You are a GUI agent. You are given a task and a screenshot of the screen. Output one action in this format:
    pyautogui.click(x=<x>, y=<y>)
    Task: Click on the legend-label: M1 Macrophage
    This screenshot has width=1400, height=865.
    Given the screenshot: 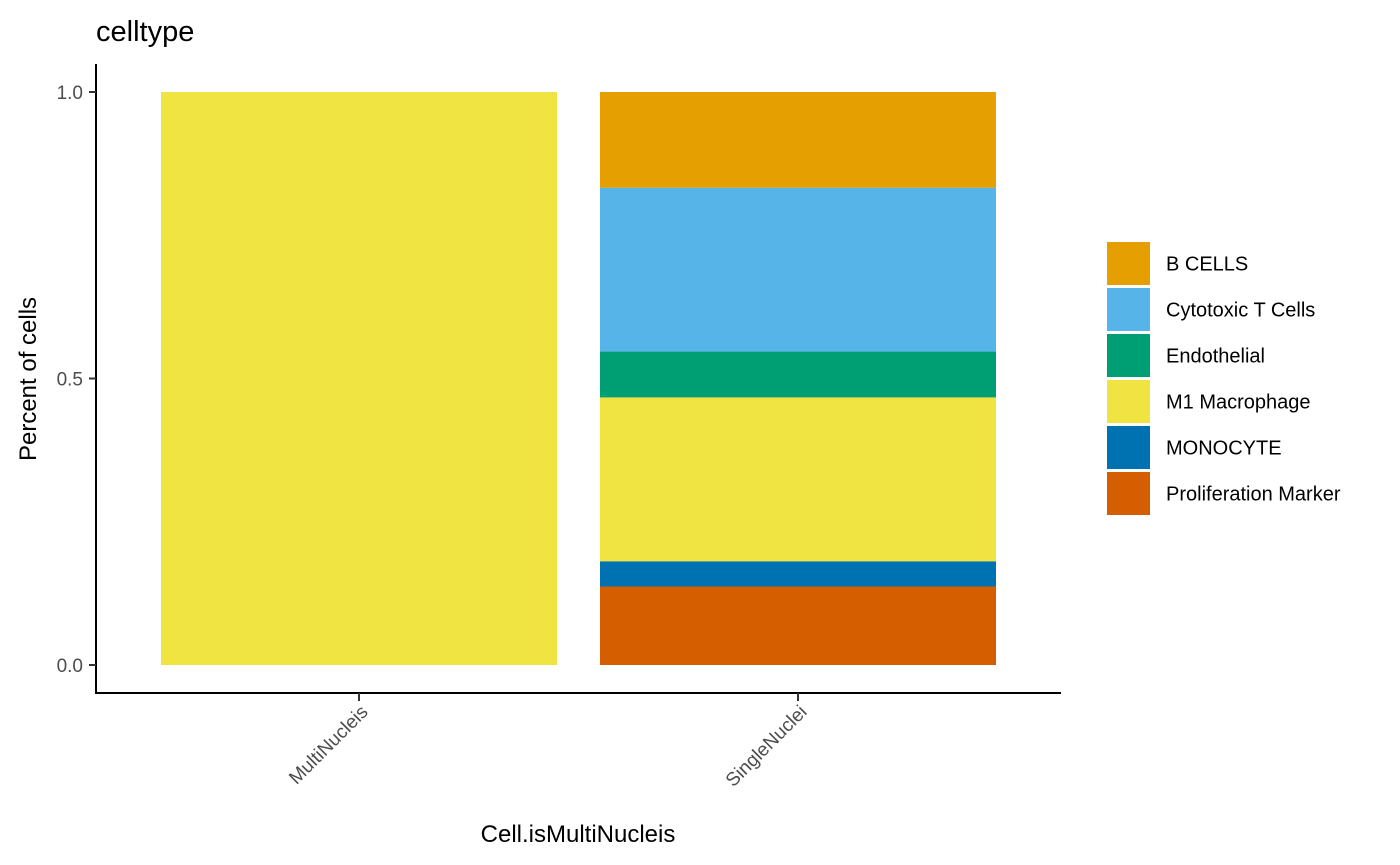 What is the action you would take?
    pyautogui.click(x=1238, y=403)
    